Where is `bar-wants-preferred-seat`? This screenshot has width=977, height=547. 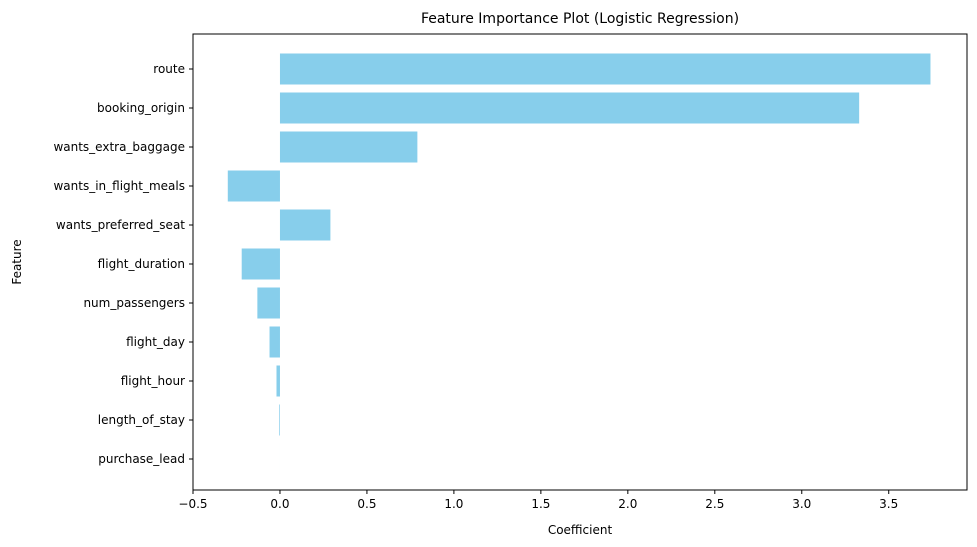
bar-wants-preferred-seat is located at coordinates (305, 225).